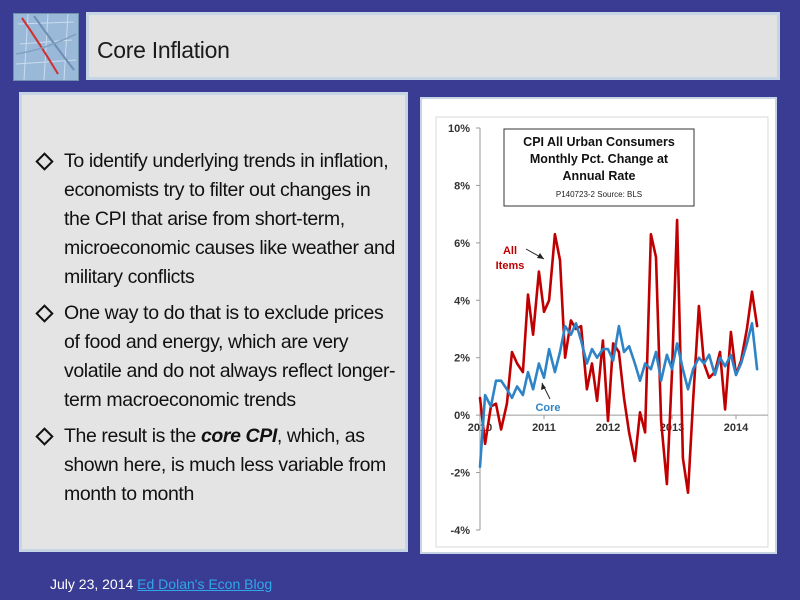 This screenshot has width=800, height=600. What do you see at coordinates (163, 50) in the screenshot?
I see `slide-title: Core Inflation` at bounding box center [163, 50].